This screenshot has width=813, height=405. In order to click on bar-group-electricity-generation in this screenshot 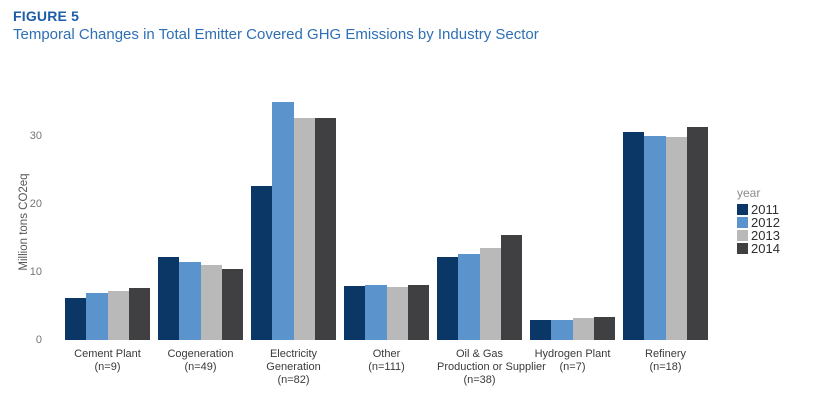, I will do `click(293, 217)`.